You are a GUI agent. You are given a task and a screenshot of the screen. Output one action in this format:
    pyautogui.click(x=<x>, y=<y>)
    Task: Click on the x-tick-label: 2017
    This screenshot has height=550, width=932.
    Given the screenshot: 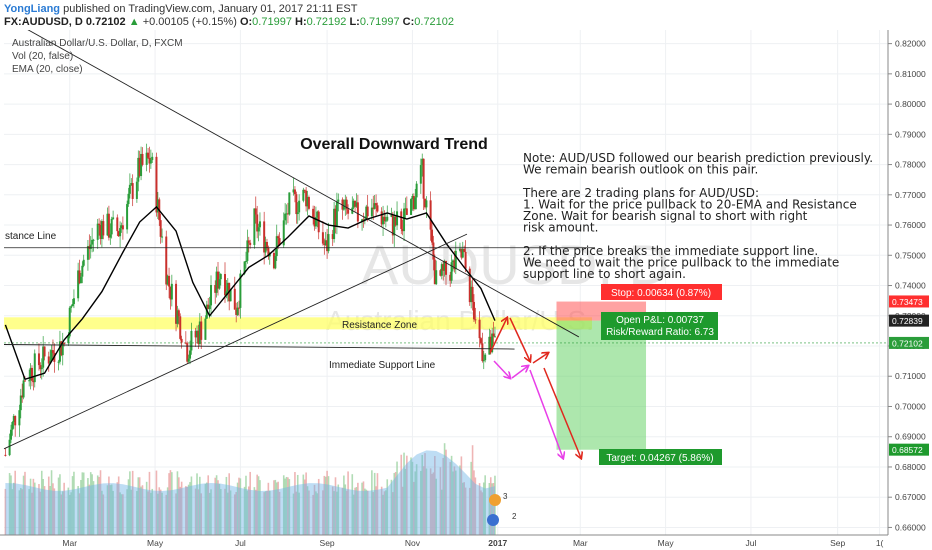 What is the action you would take?
    pyautogui.click(x=497, y=543)
    